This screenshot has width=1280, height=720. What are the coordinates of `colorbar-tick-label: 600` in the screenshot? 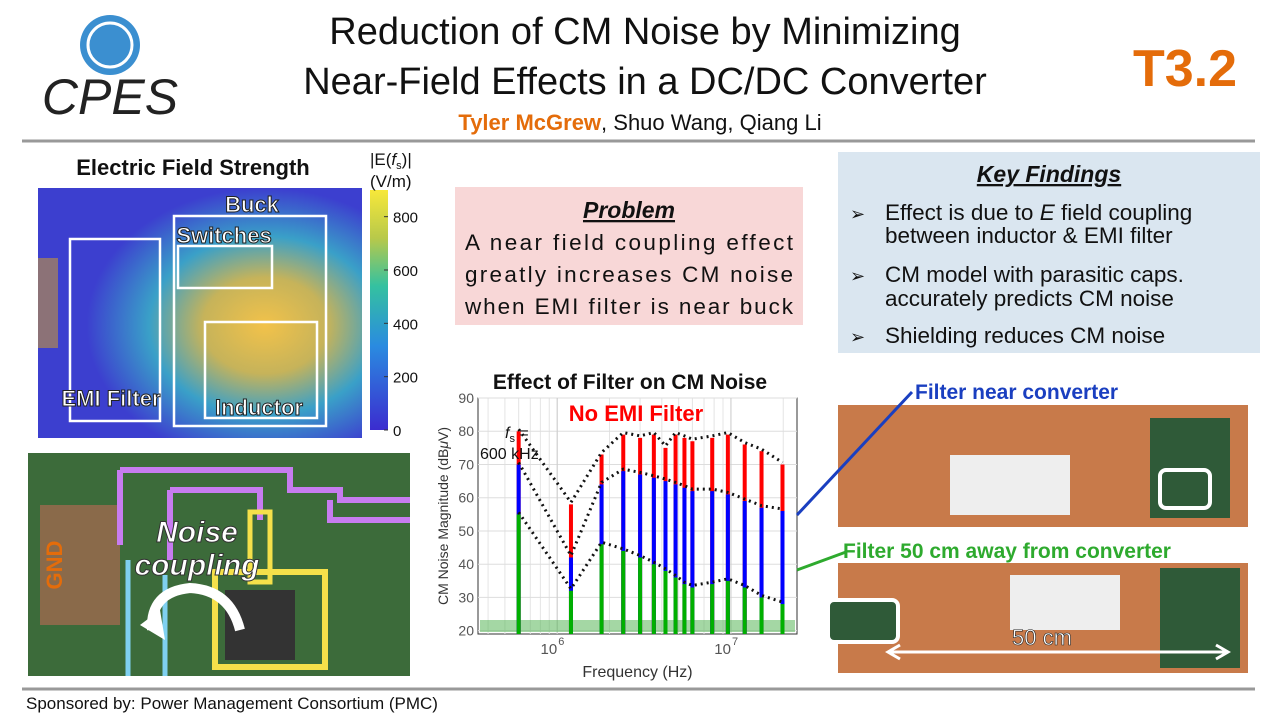 It's located at (405, 271).